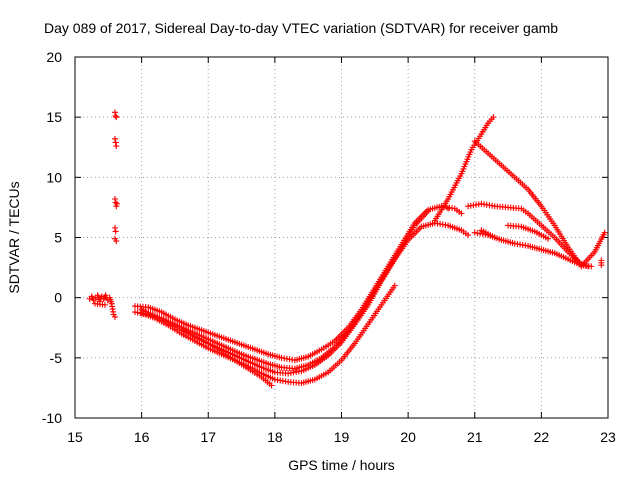  What do you see at coordinates (75, 437) in the screenshot?
I see `x-tick-label: 15` at bounding box center [75, 437].